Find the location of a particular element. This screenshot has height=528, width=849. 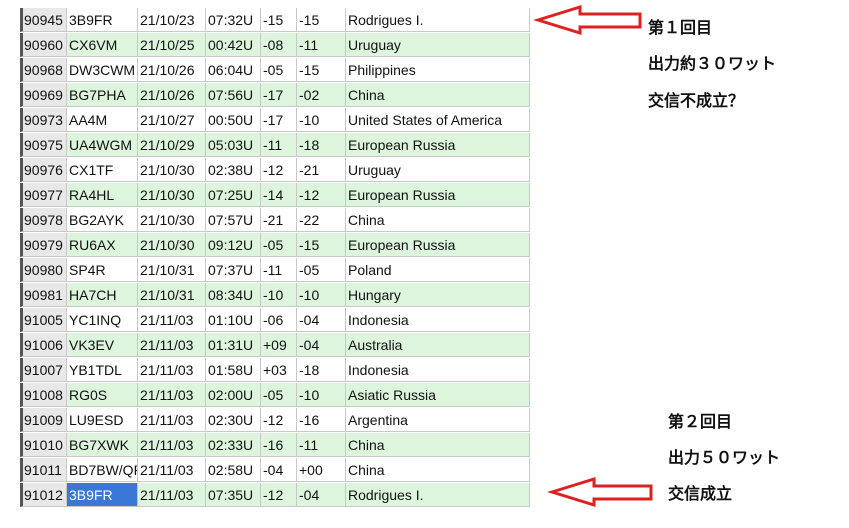

cell: SP4R is located at coordinates (102, 270).